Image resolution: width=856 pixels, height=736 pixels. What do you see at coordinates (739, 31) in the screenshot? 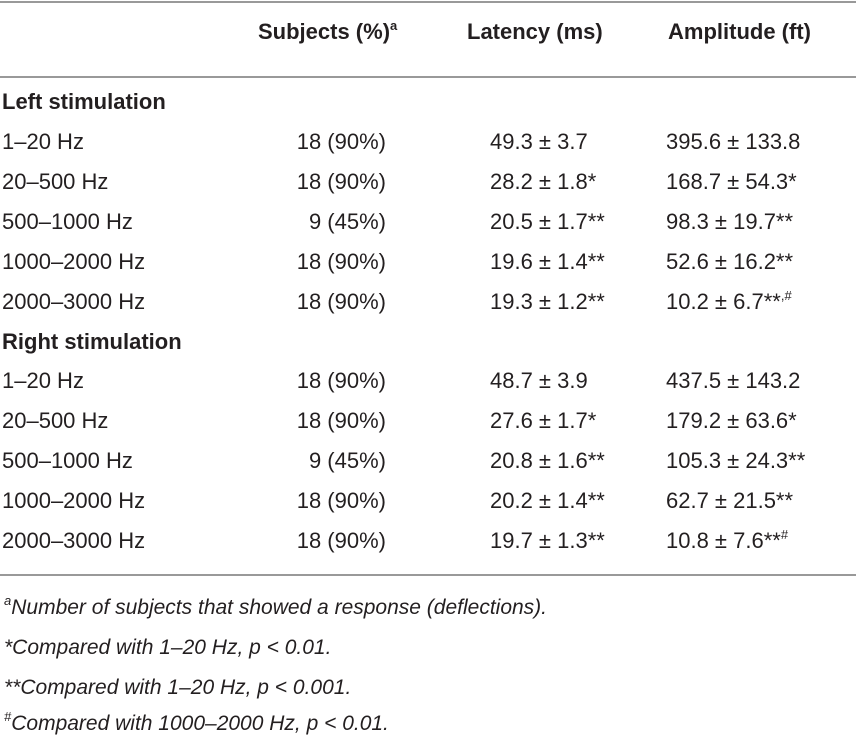
I see `column-header: Amplitude (ft)` at bounding box center [739, 31].